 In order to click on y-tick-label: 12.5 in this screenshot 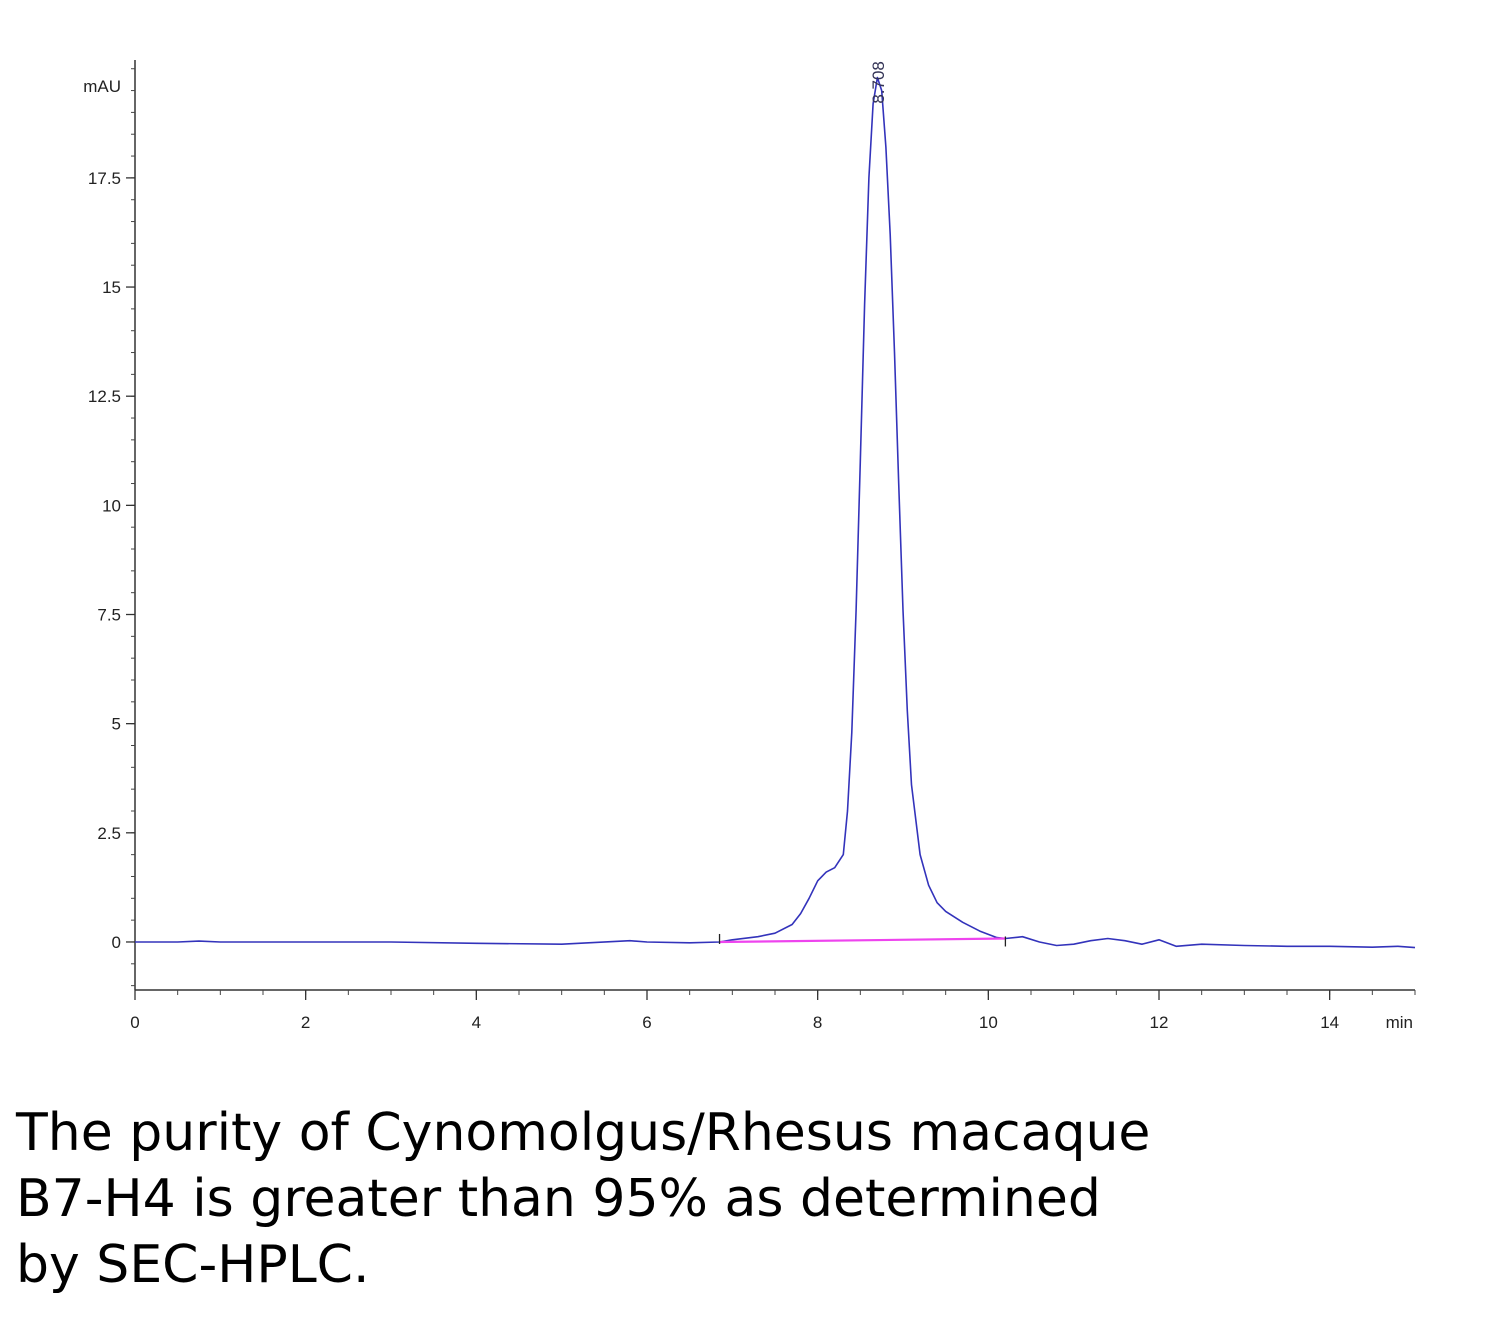, I will do `click(104, 396)`.